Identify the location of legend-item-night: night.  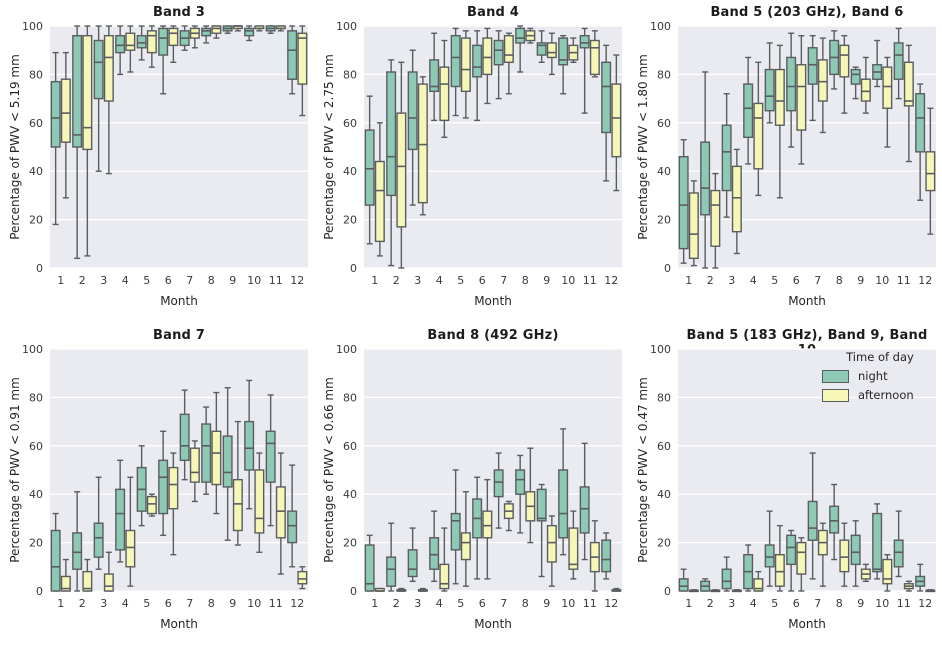
(867, 376).